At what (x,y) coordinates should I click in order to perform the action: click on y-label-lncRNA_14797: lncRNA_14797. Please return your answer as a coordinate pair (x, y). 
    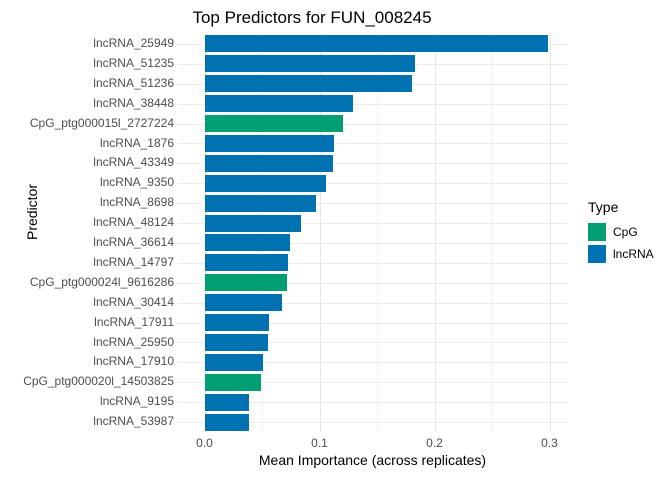
    Looking at the image, I should click on (133, 261).